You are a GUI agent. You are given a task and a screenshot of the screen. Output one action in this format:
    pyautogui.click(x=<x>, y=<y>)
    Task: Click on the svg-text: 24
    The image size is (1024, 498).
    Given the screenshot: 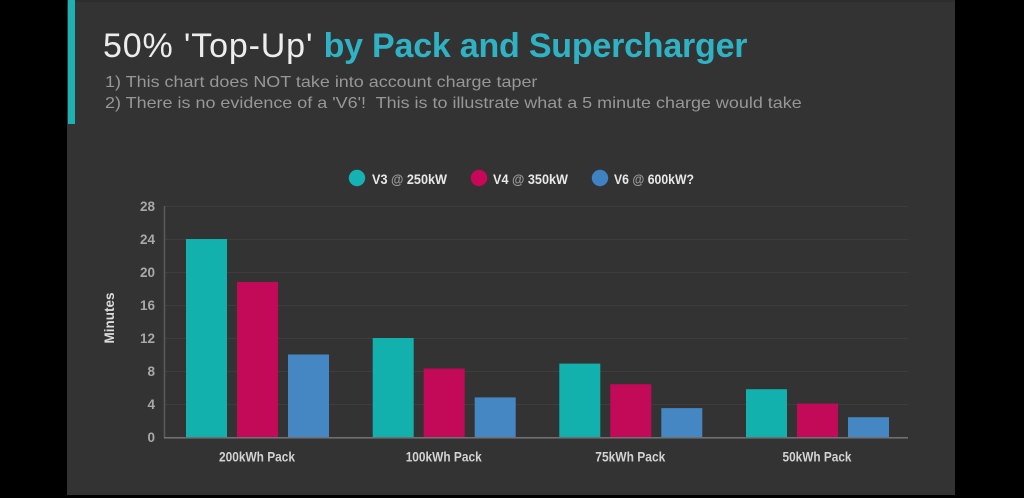 What is the action you would take?
    pyautogui.click(x=148, y=239)
    